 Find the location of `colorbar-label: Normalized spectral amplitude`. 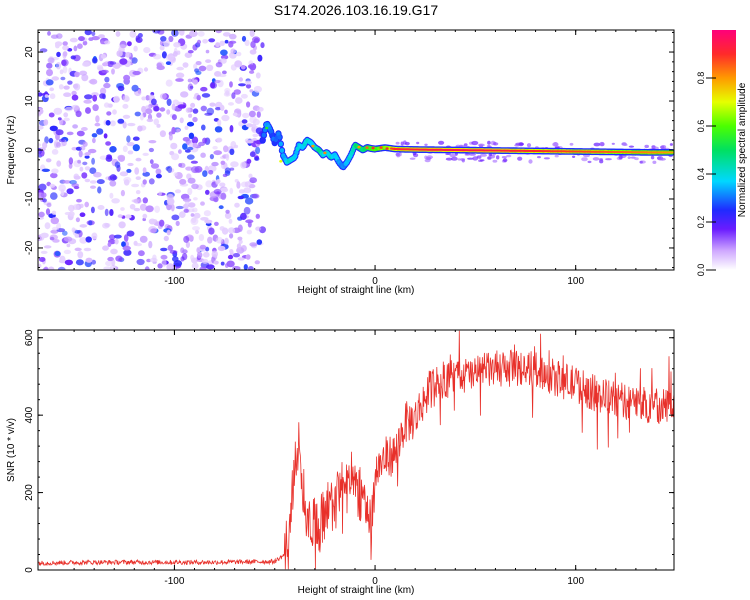

colorbar-label: Normalized spectral amplitude is located at coordinates (742, 149).